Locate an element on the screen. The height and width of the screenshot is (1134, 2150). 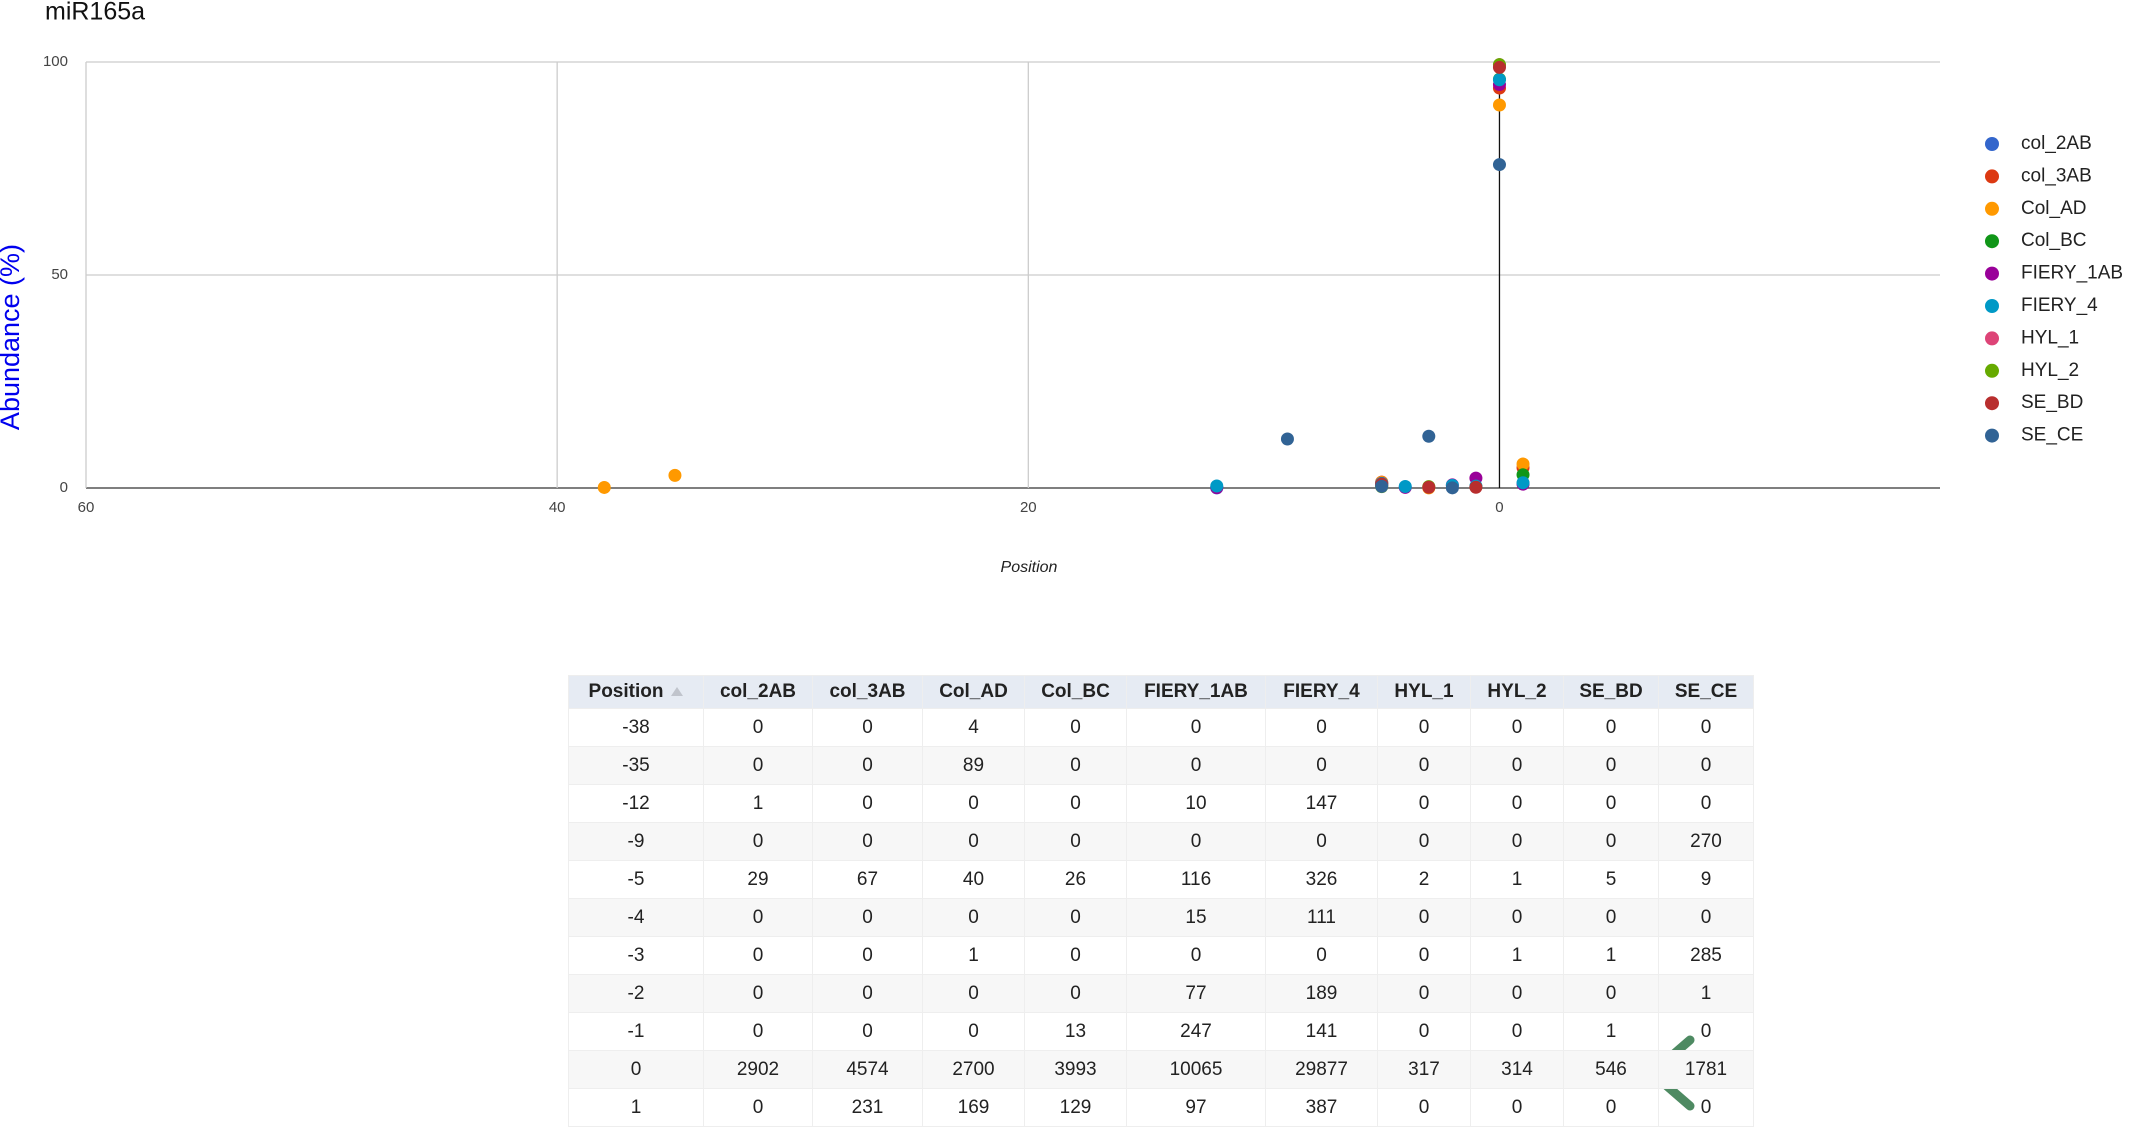
column-header-text: FIERY_4 is located at coordinates (1321, 691).